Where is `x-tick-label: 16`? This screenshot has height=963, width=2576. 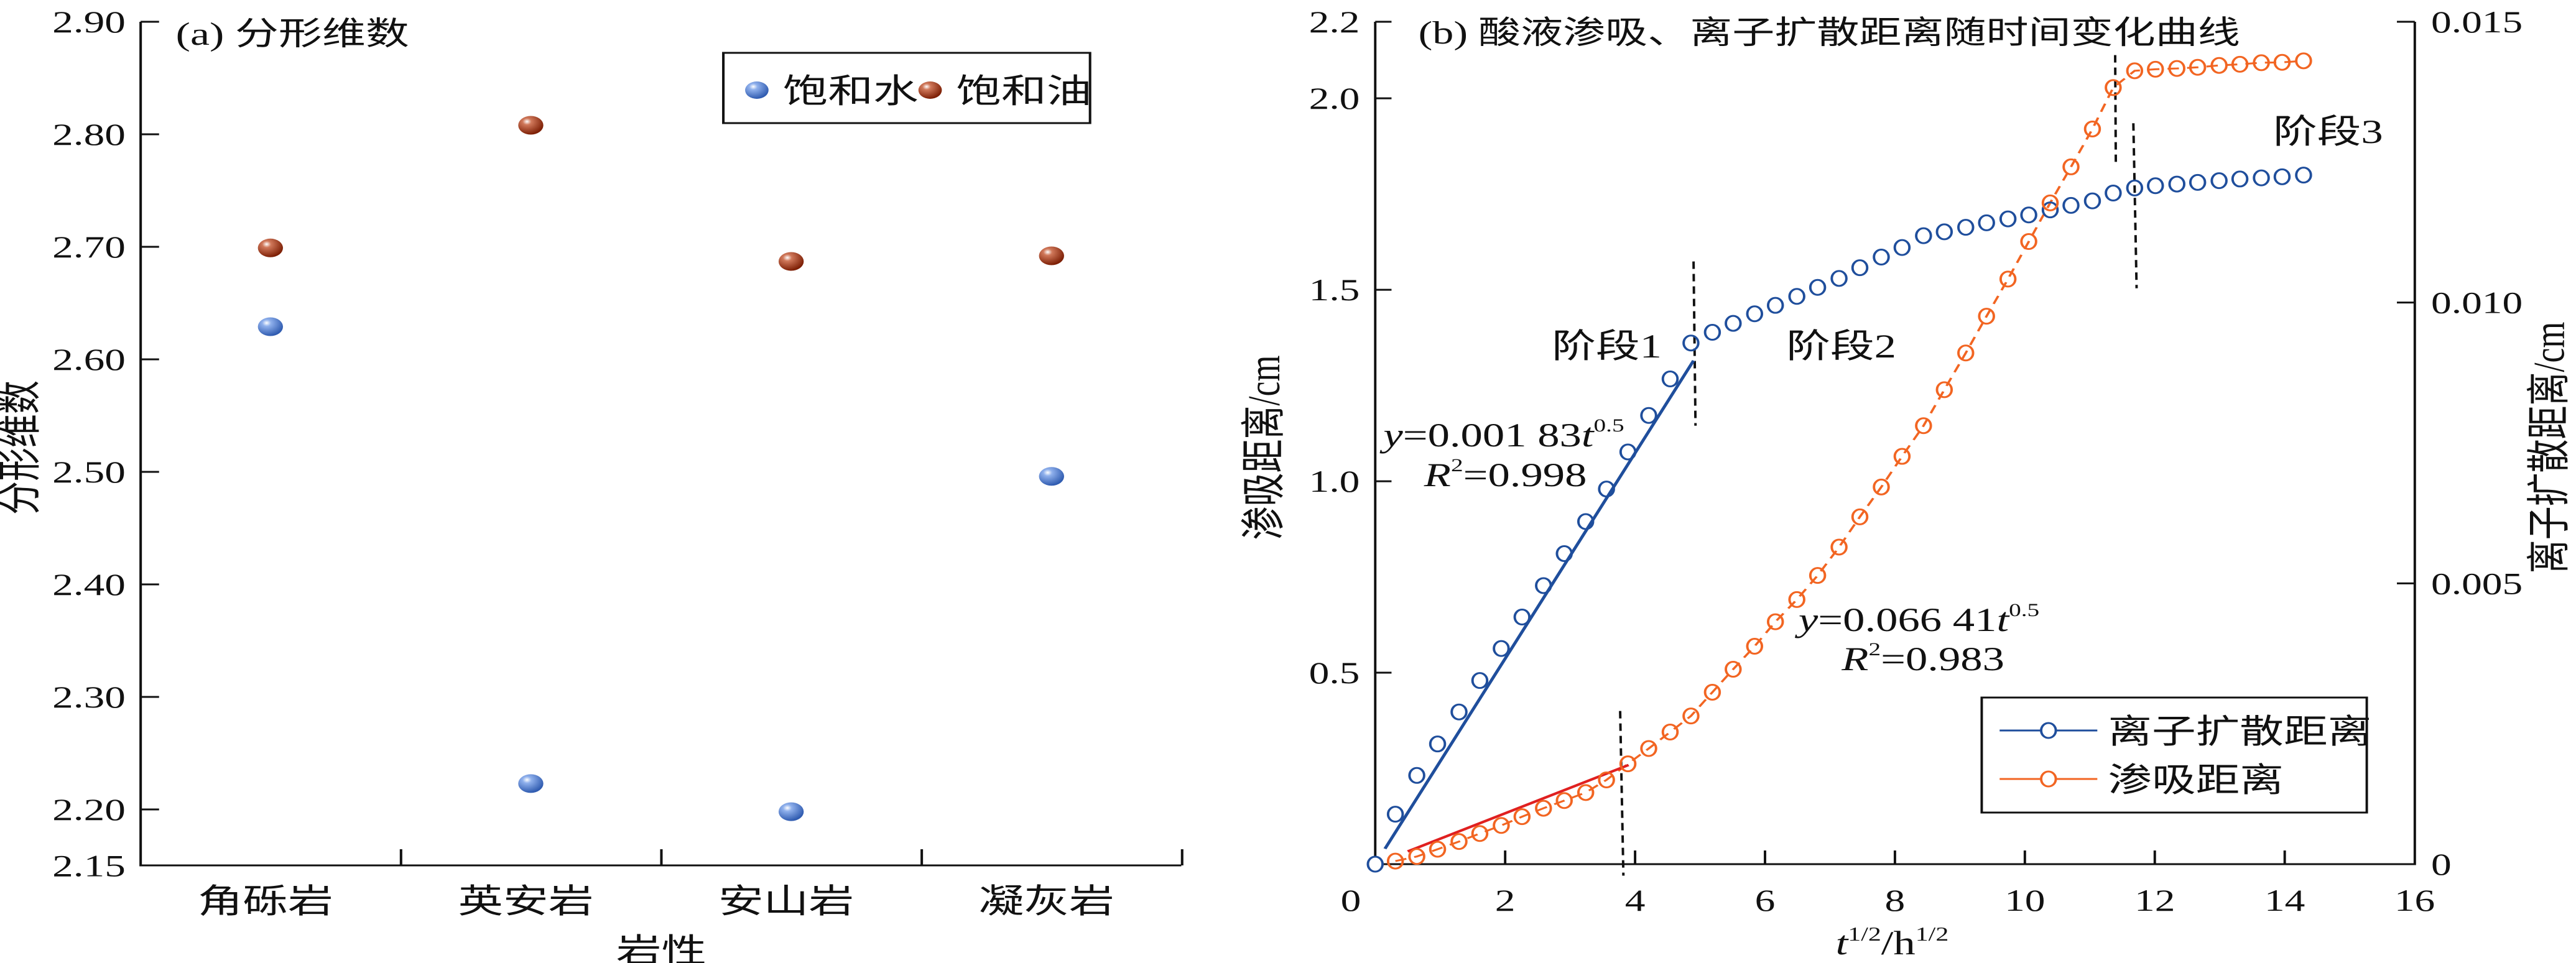 x-tick-label: 16 is located at coordinates (2414, 900).